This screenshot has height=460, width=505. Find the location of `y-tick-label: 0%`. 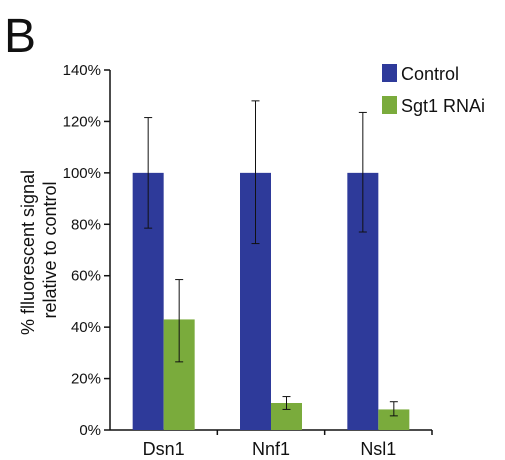

y-tick-label: 0% is located at coordinates (90, 430).